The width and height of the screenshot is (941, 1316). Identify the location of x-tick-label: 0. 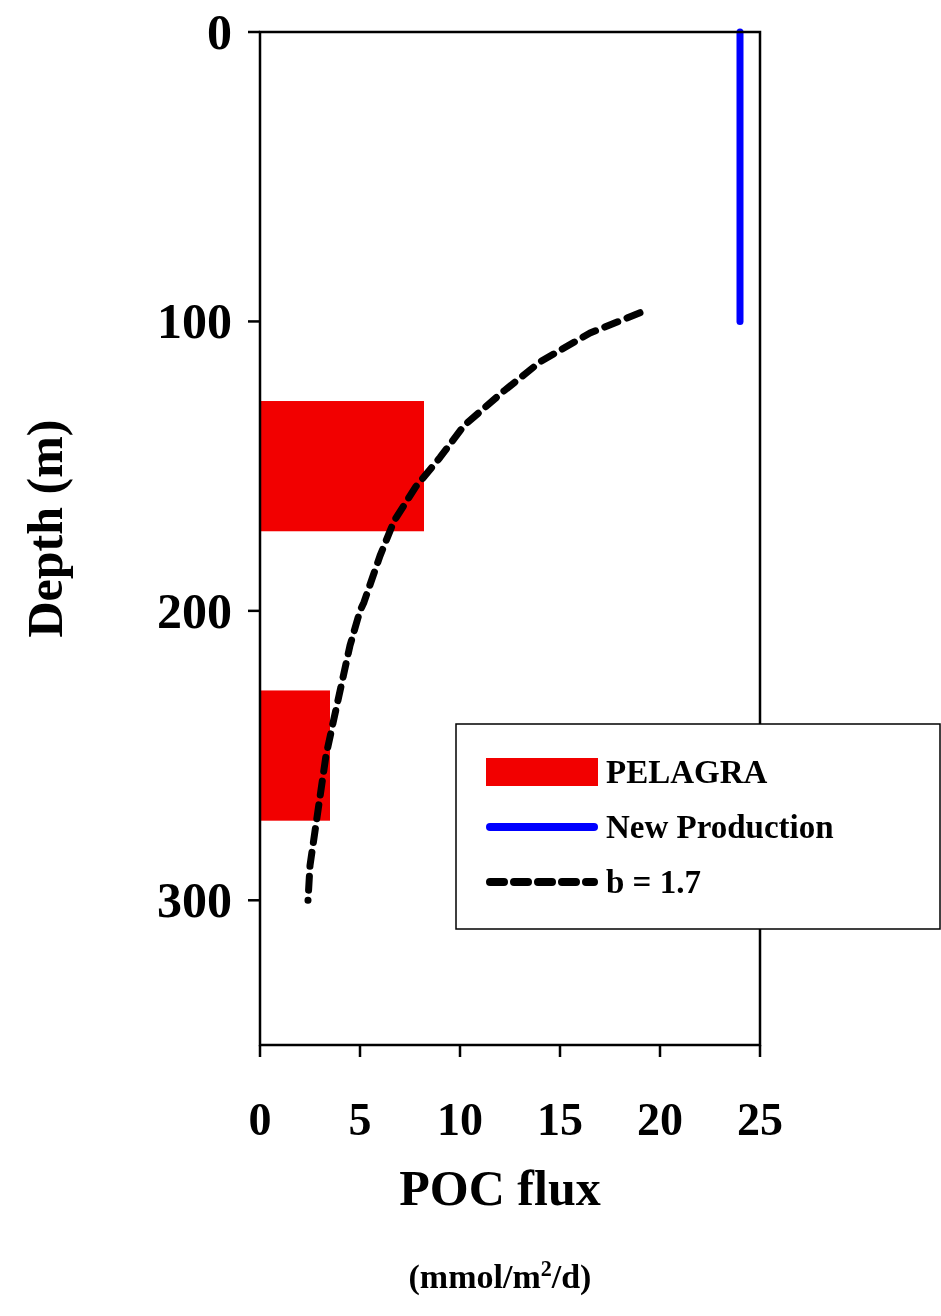
(260, 1119).